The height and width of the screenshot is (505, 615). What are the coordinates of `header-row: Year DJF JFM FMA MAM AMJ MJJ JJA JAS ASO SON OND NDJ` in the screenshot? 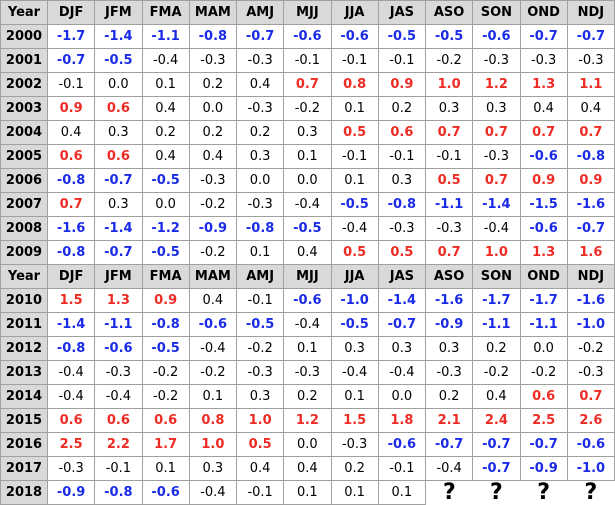 It's located at (307, 12).